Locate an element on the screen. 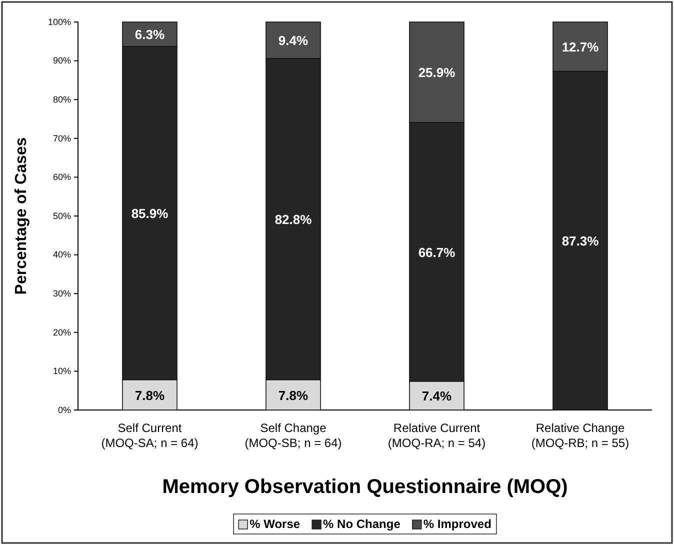  x-tick-label: Relative Change (MOQ-RB; n = 55) is located at coordinates (580, 435).